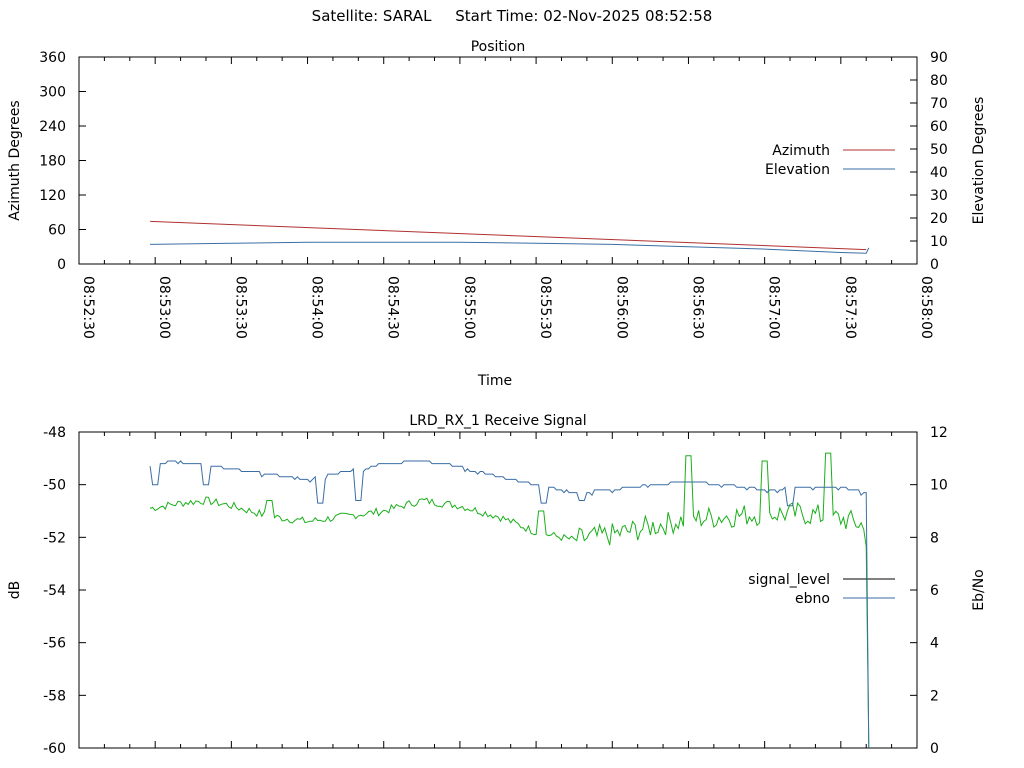 The image size is (1024, 768). I want to click on y-tick-label: 240, so click(52, 127).